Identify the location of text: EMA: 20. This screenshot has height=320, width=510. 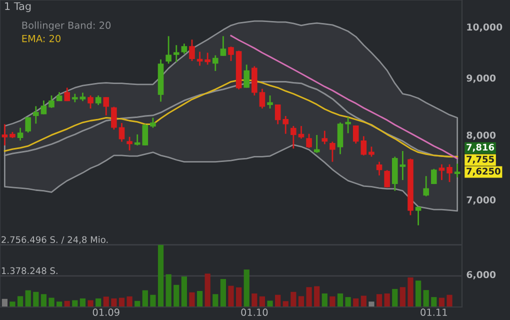
(41, 38).